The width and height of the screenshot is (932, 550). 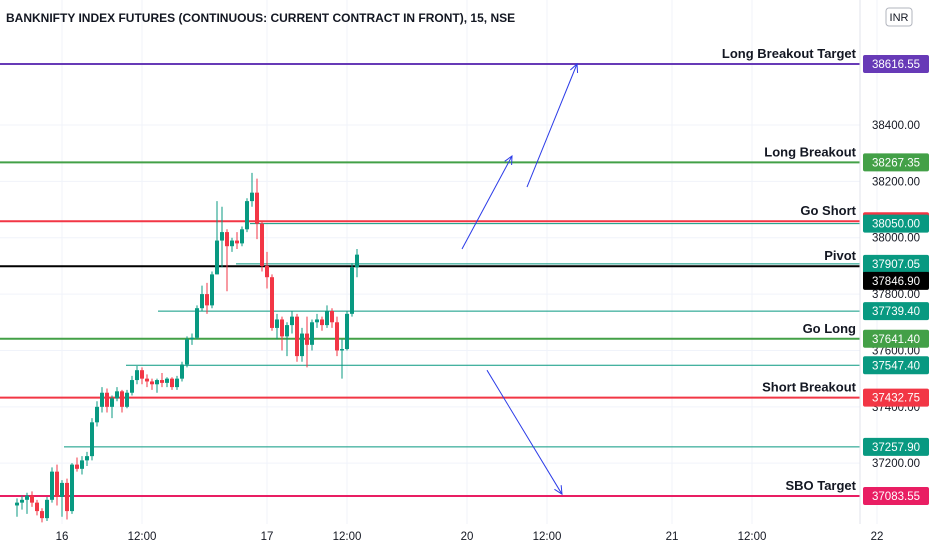 I want to click on currency-badge: INR, so click(x=899, y=17).